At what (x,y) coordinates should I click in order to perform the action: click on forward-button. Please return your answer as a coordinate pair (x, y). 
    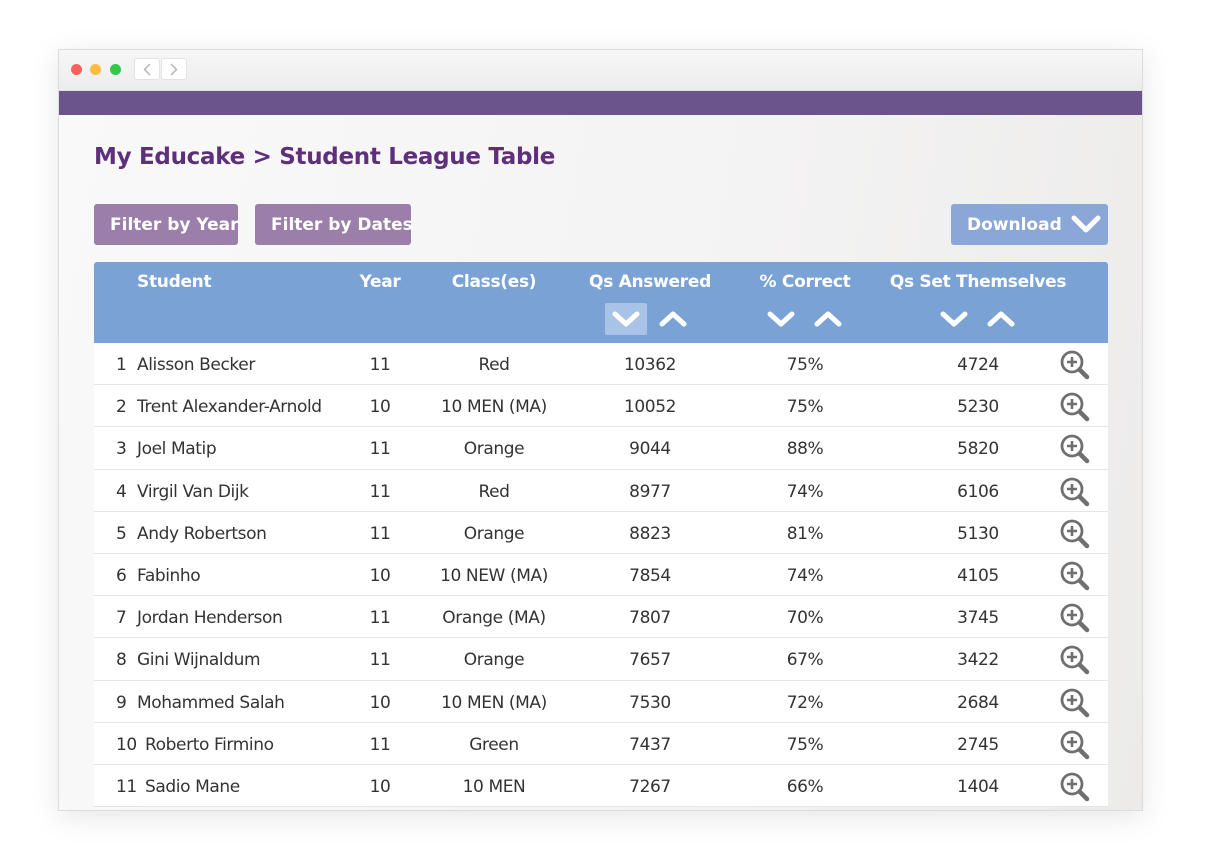
    Looking at the image, I should click on (174, 69).